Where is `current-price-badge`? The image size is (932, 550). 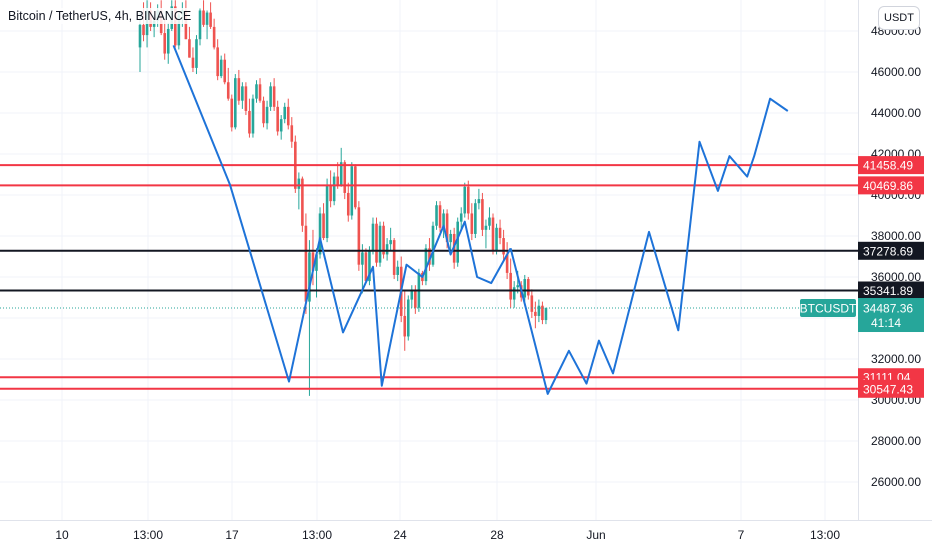
current-price-badge is located at coordinates (891, 315).